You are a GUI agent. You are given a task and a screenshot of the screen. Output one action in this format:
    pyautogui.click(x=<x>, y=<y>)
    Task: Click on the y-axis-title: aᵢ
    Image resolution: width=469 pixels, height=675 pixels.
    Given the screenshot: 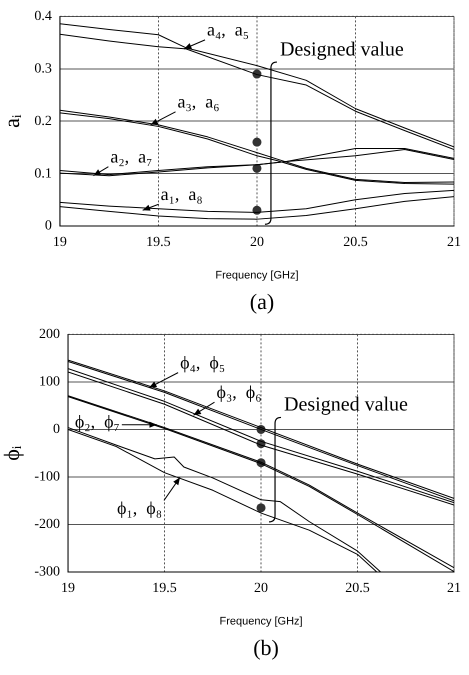 What is the action you would take?
    pyautogui.click(x=12, y=121)
    